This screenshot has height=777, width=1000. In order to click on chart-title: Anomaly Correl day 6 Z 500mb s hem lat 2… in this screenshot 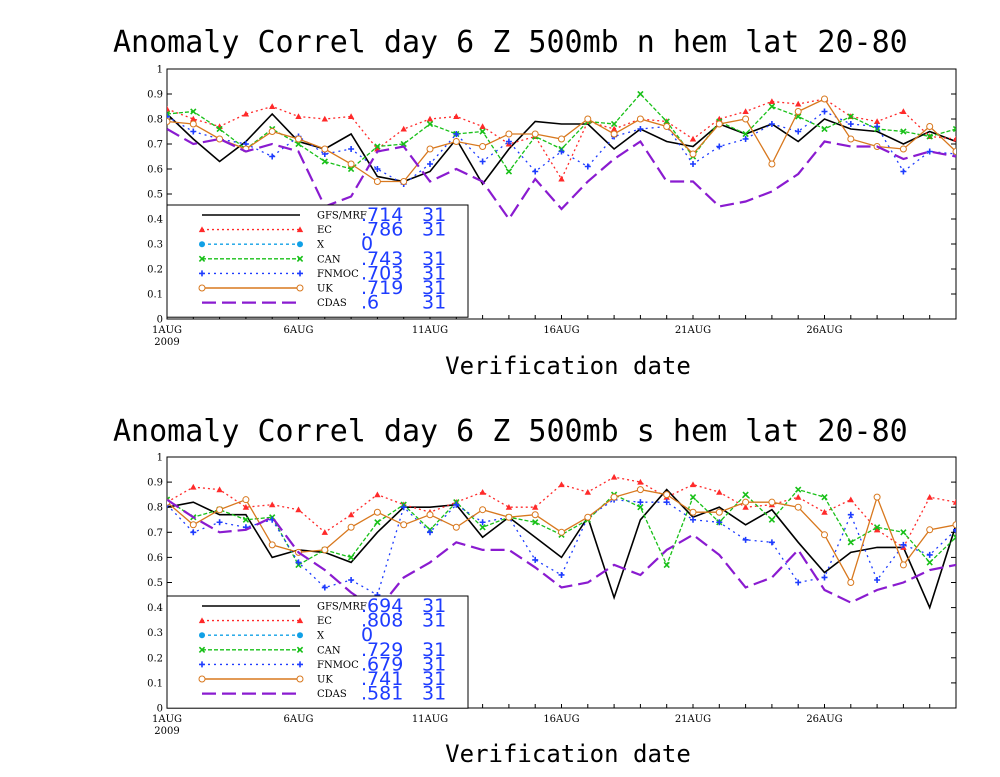, I will do `click(510, 431)`.